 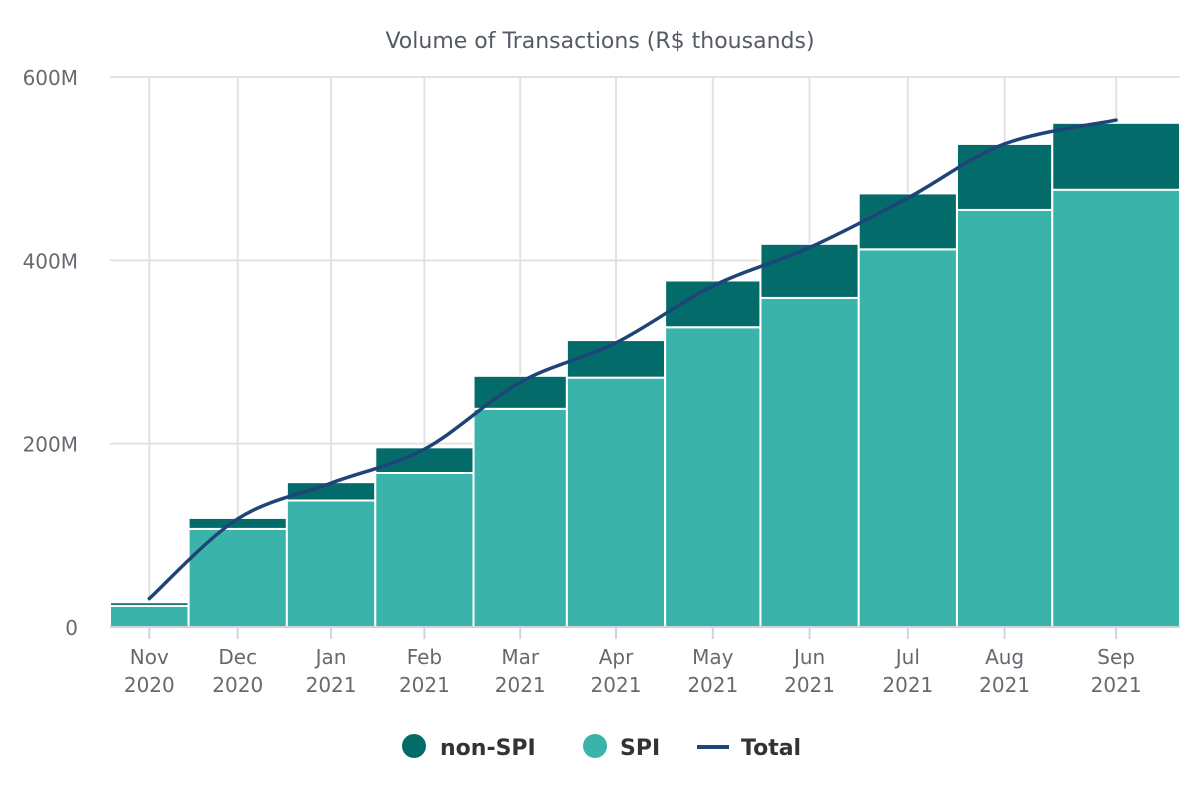 I want to click on bar-spi-feb, so click(x=424, y=550).